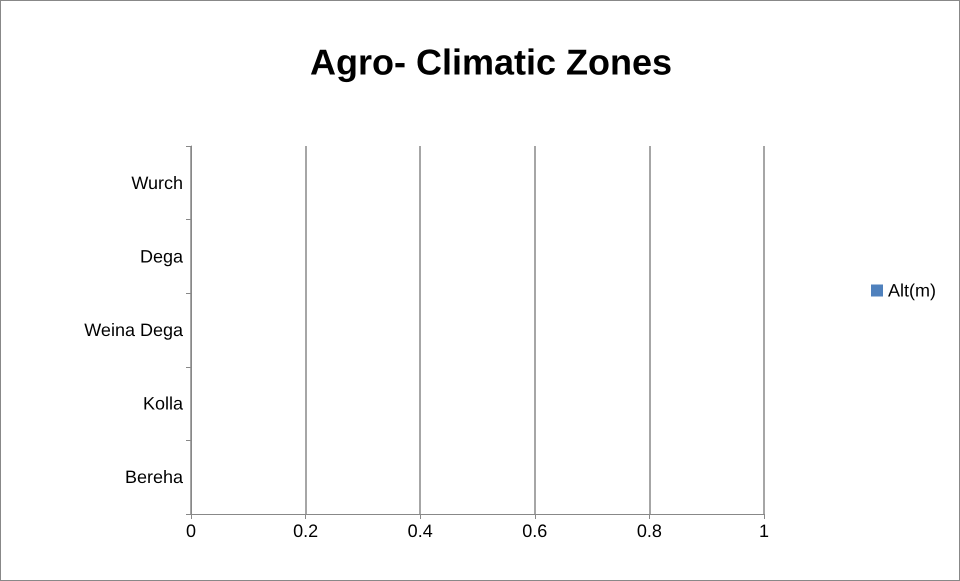  What do you see at coordinates (162, 256) in the screenshot?
I see `y-tick-label: Dega` at bounding box center [162, 256].